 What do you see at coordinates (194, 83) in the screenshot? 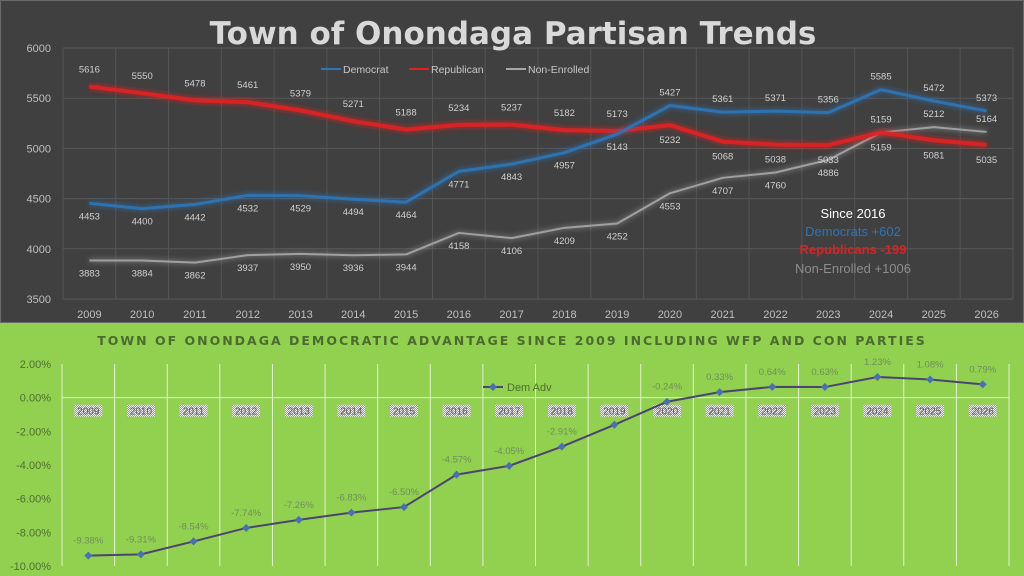
I see `data-label-republican: 5478` at bounding box center [194, 83].